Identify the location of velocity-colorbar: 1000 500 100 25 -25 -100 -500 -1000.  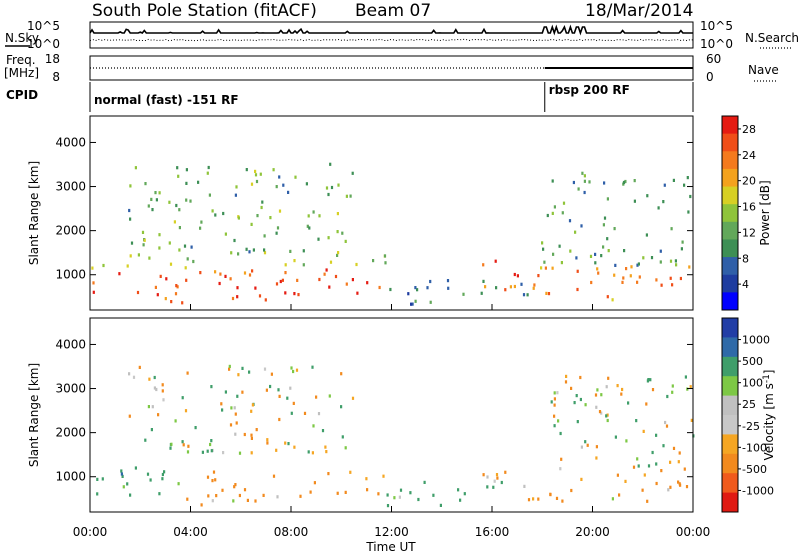
(747, 415).